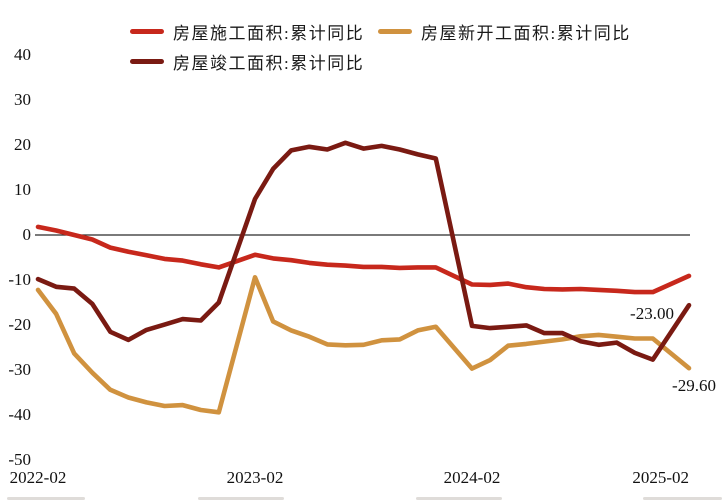 This screenshot has width=725, height=501. I want to click on y-tick-label: -50, so click(19, 459).